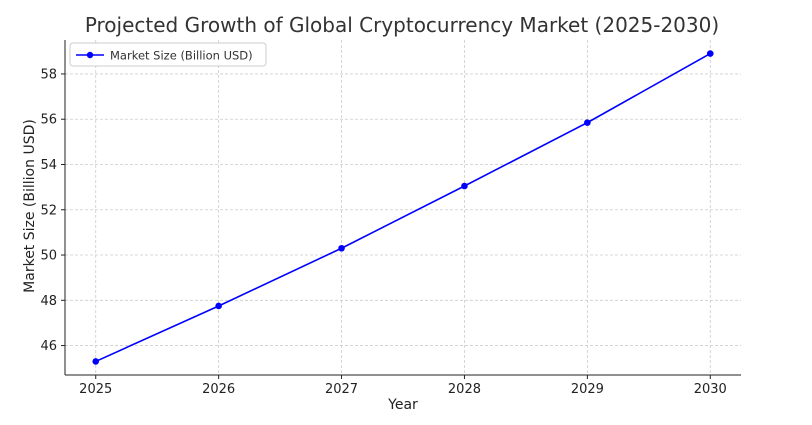 This screenshot has height=425, width=812. I want to click on legend: Market Size (Billion USD), so click(168, 54).